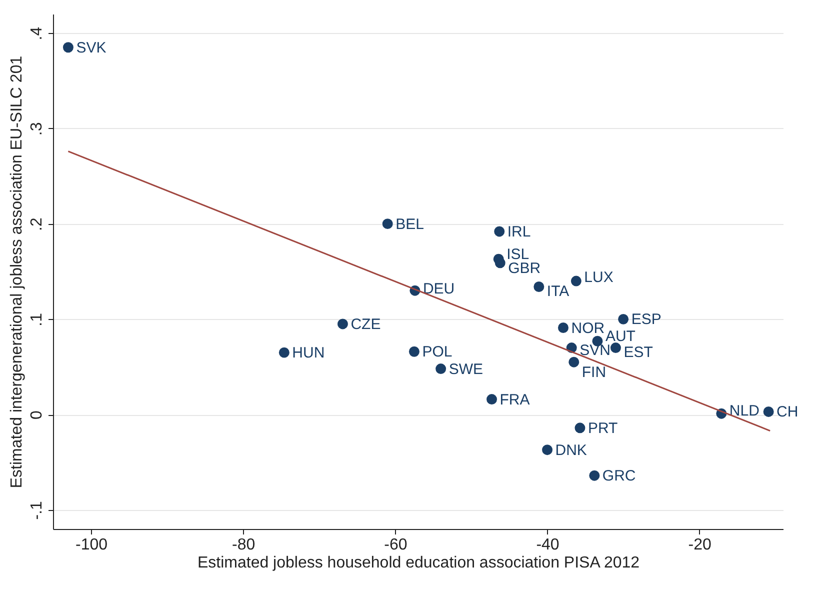  What do you see at coordinates (700, 545) in the screenshot?
I see `x-tick-label: -20` at bounding box center [700, 545].